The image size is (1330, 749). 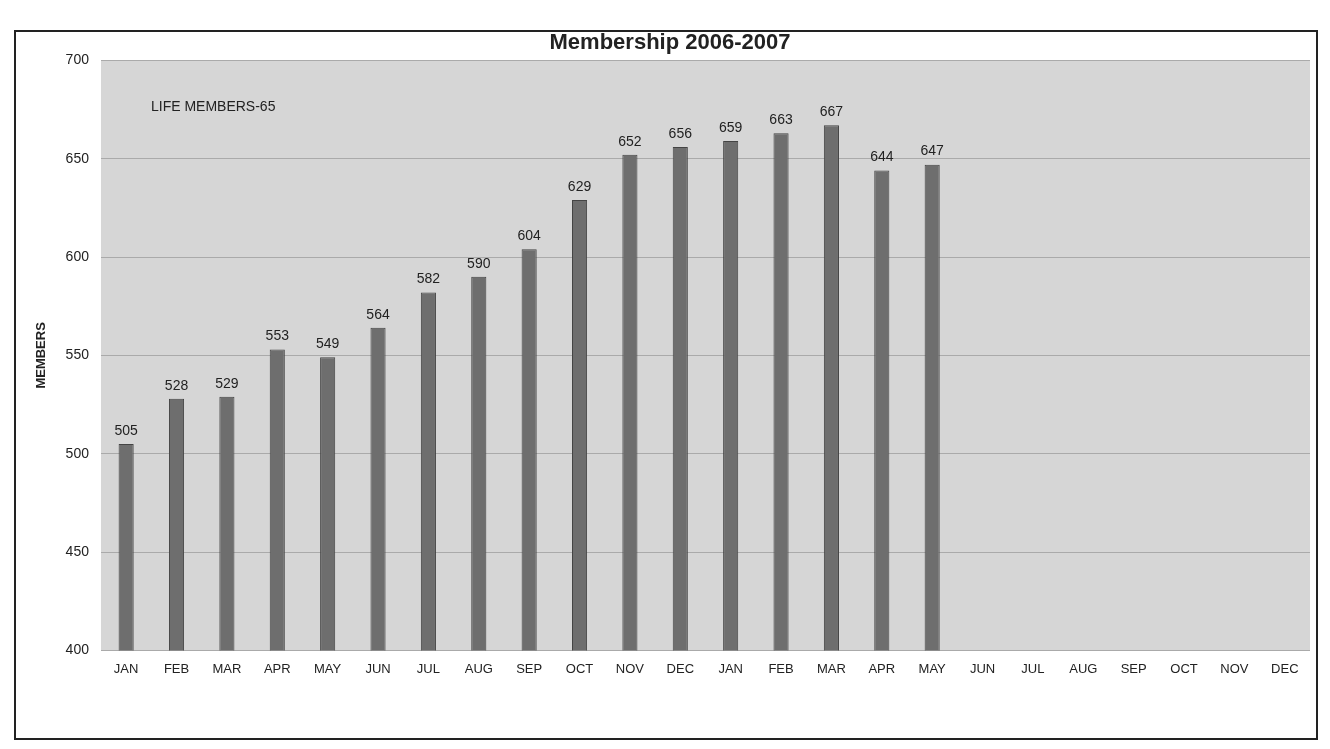 I want to click on data-label: 656, so click(x=680, y=132).